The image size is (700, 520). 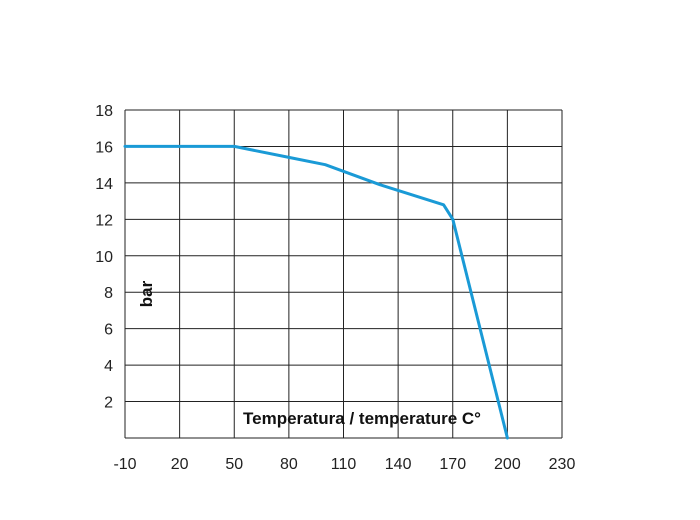 I want to click on x-tick-label: 110, so click(x=344, y=464).